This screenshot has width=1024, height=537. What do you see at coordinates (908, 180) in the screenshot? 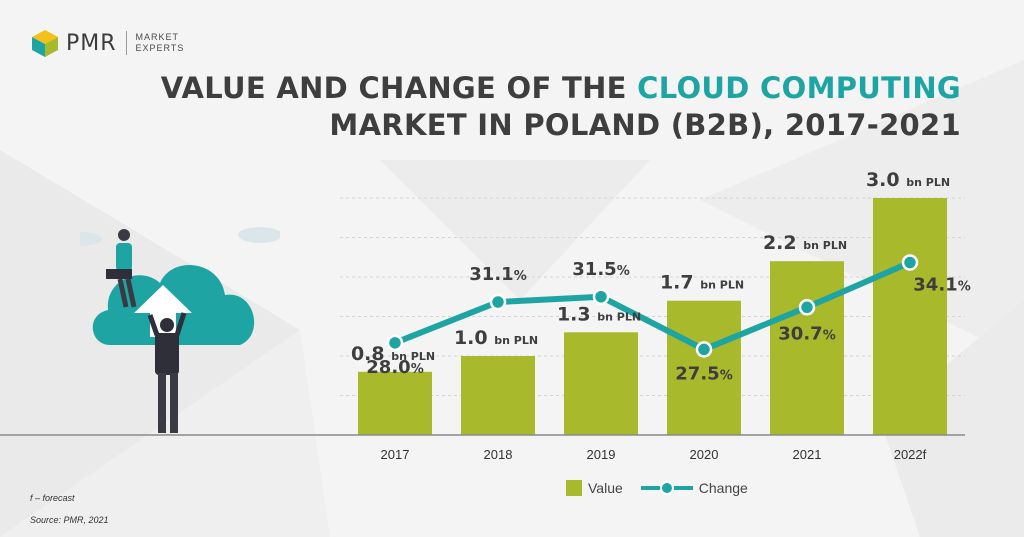
I see `bar-value-label: 3.0 bn PLN` at bounding box center [908, 180].